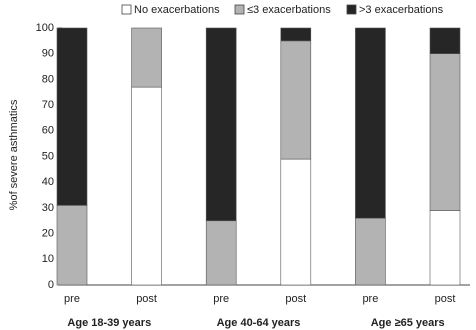 This screenshot has height=330, width=476. Describe the element at coordinates (48, 131) in the screenshot. I see `y-tick-label: 60` at that location.